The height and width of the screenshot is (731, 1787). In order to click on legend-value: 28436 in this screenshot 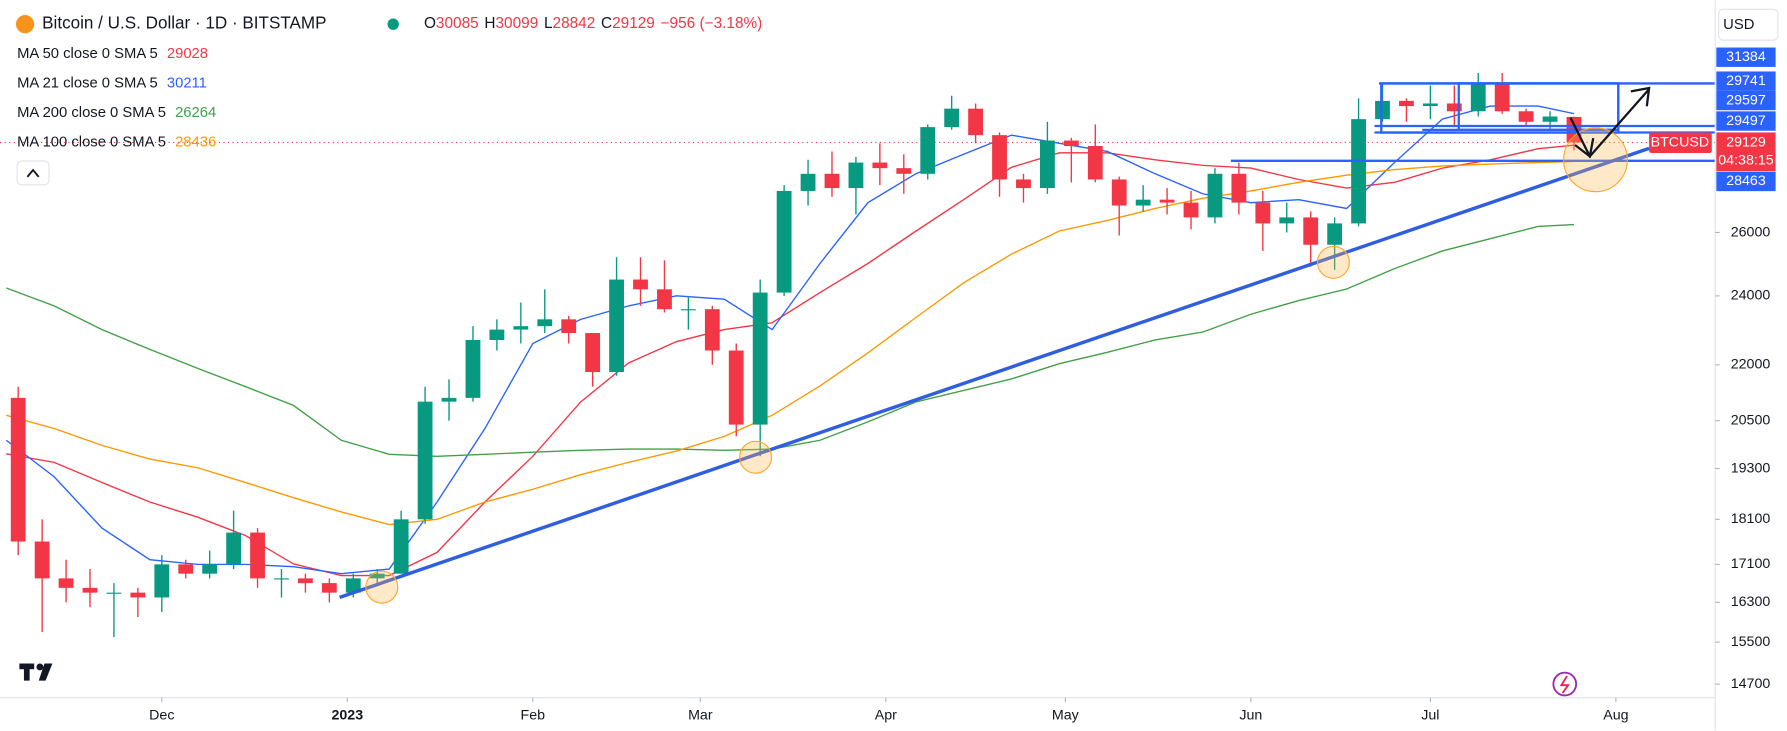, I will do `click(195, 143)`.